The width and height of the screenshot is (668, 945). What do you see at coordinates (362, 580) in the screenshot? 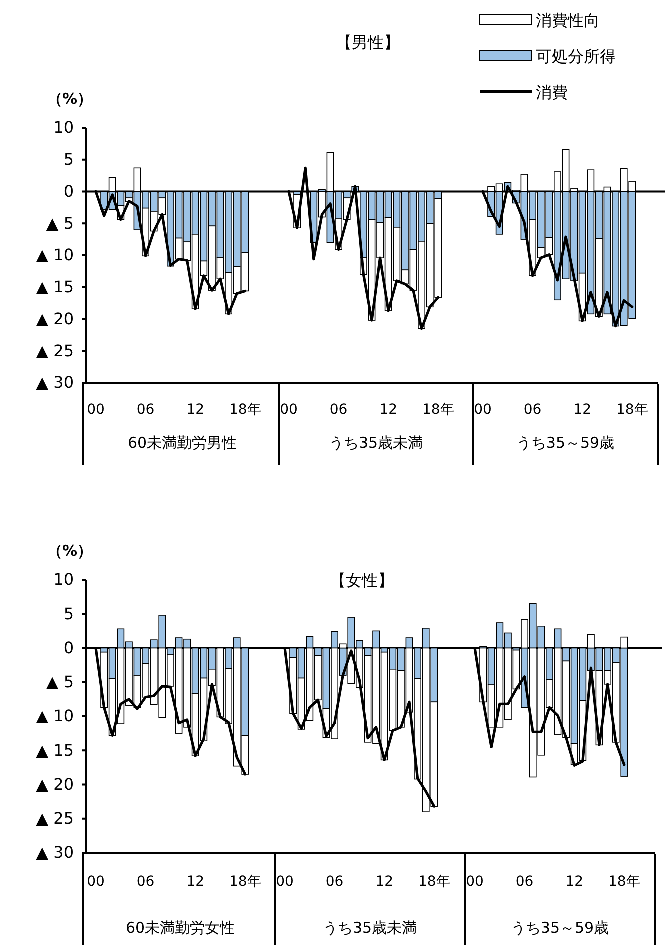
I see `chart-title: 【女性】` at bounding box center [362, 580].